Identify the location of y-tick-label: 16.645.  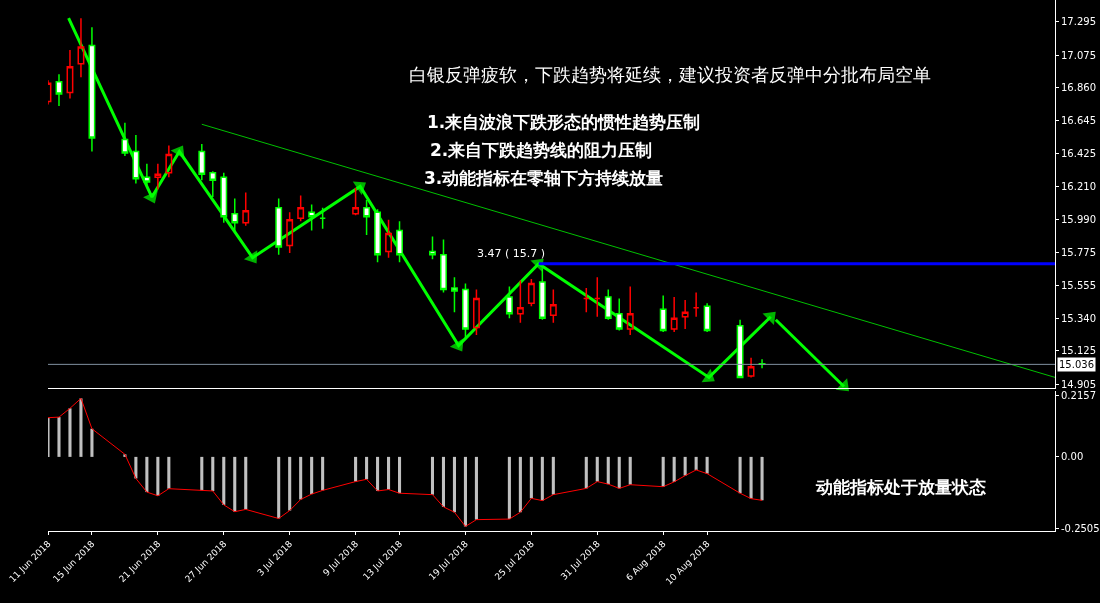
(1078, 120).